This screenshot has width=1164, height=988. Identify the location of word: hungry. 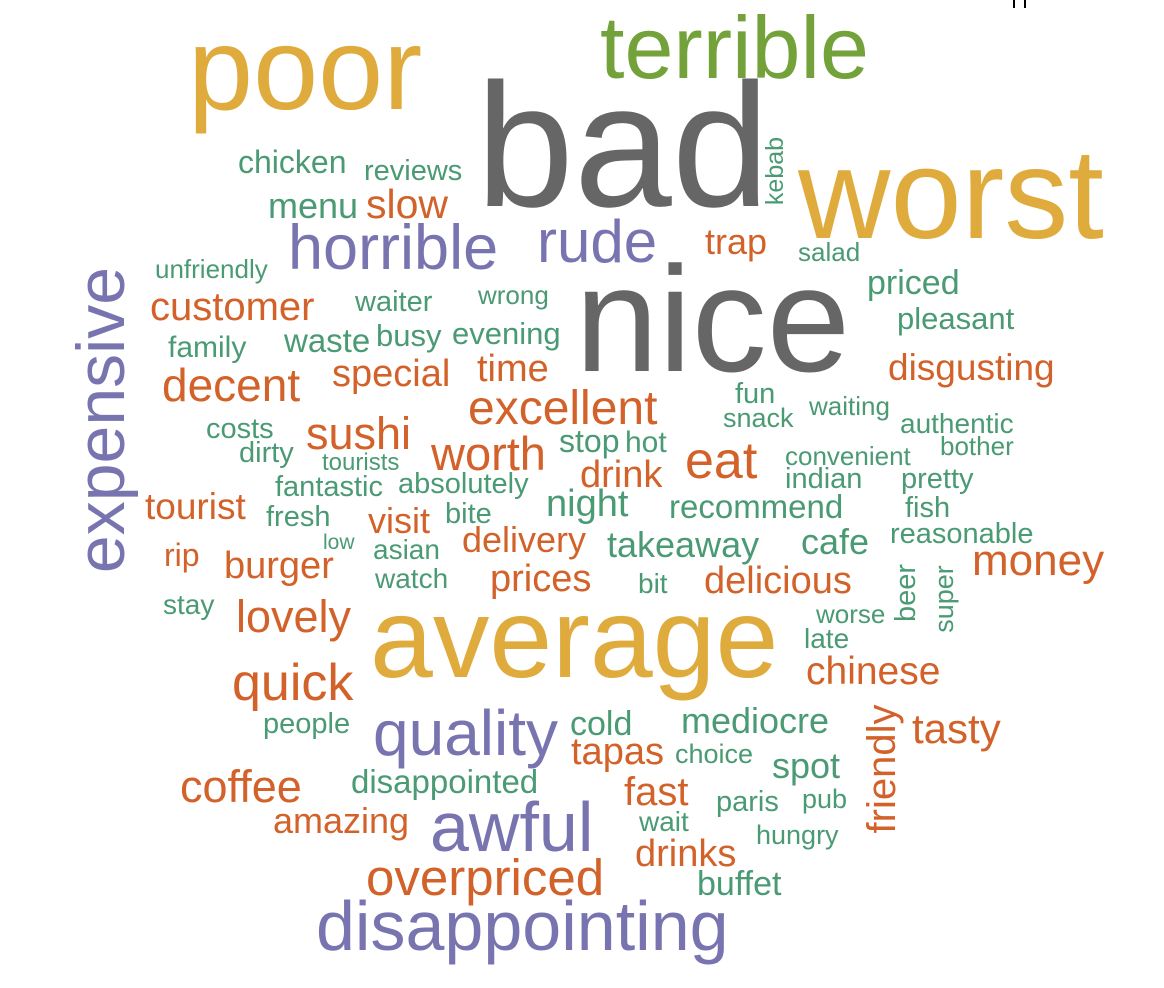
(797, 835).